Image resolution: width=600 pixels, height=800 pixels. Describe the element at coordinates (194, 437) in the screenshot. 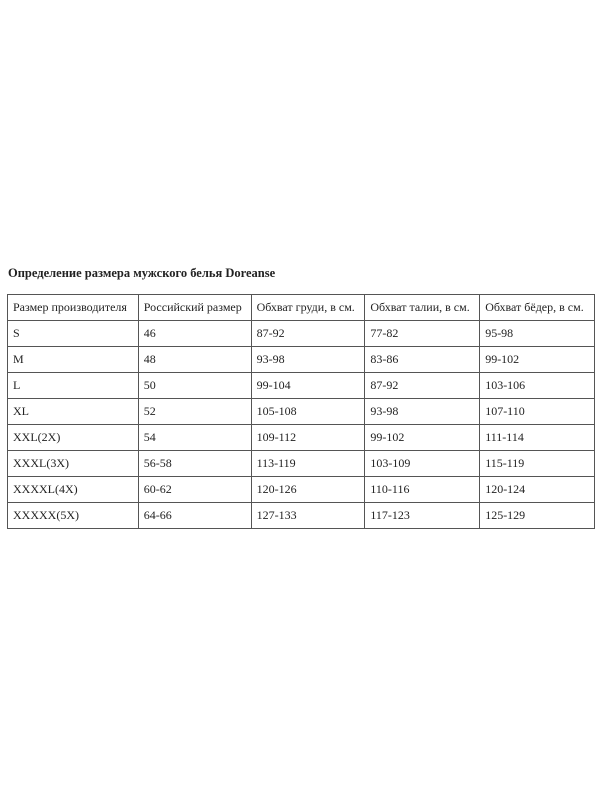

I see `table-cell: 54` at that location.